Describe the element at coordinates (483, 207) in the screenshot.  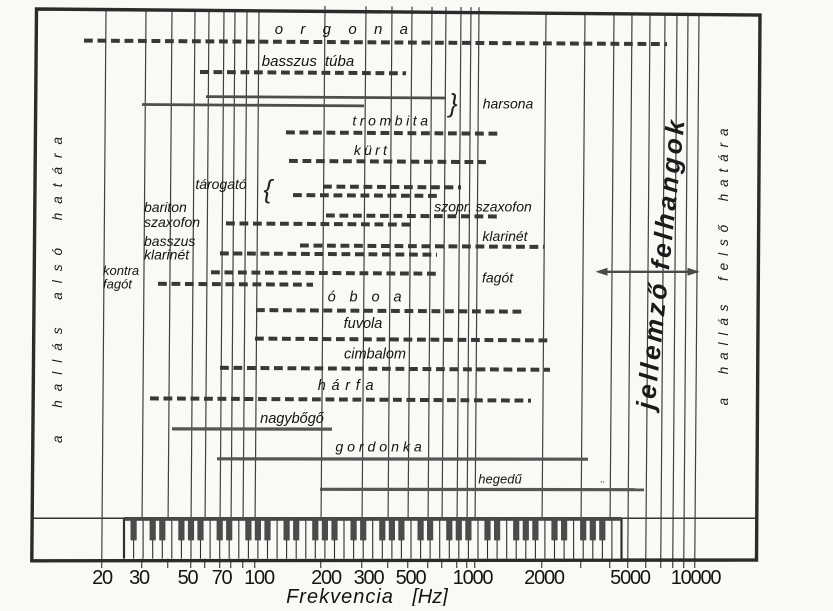
I see `svg-text: szopr. szaxofon` at that location.